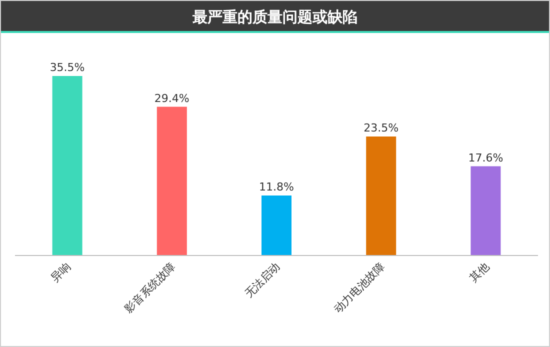 Image resolution: width=550 pixels, height=347 pixels. What do you see at coordinates (486, 157) in the screenshot?
I see `data-label: 17.6%` at bounding box center [486, 157].